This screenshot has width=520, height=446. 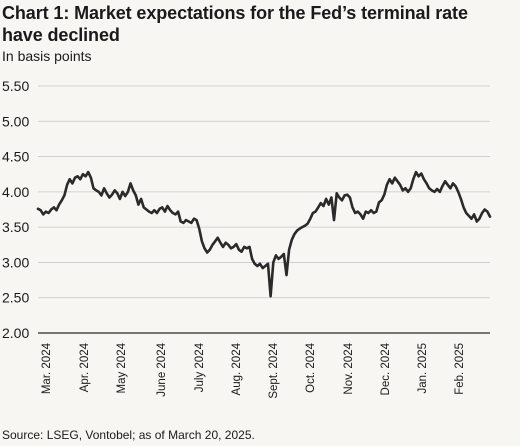 I want to click on x-tick-label: Jan. 2025, so click(x=423, y=368).